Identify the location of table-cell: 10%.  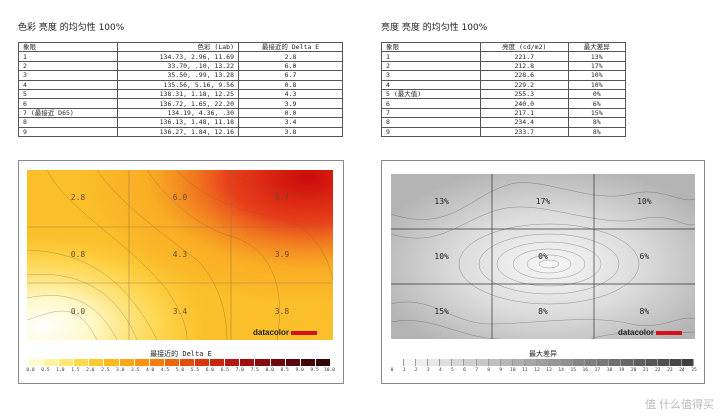
(597, 75).